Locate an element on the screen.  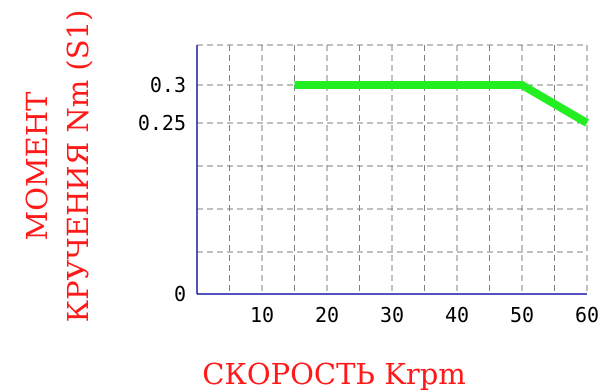
series-layer is located at coordinates (442, 104).